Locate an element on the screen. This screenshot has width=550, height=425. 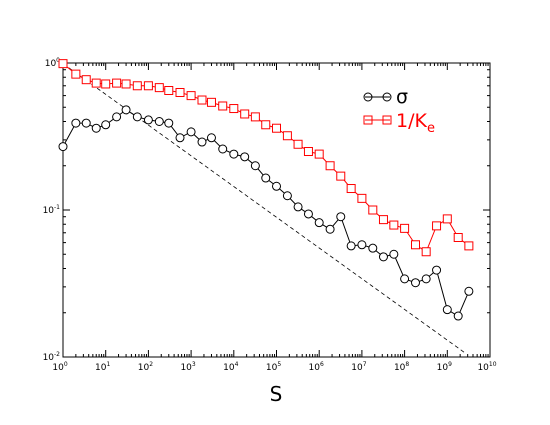
x-tick-exponent: 9 is located at coordinates (450, 364).